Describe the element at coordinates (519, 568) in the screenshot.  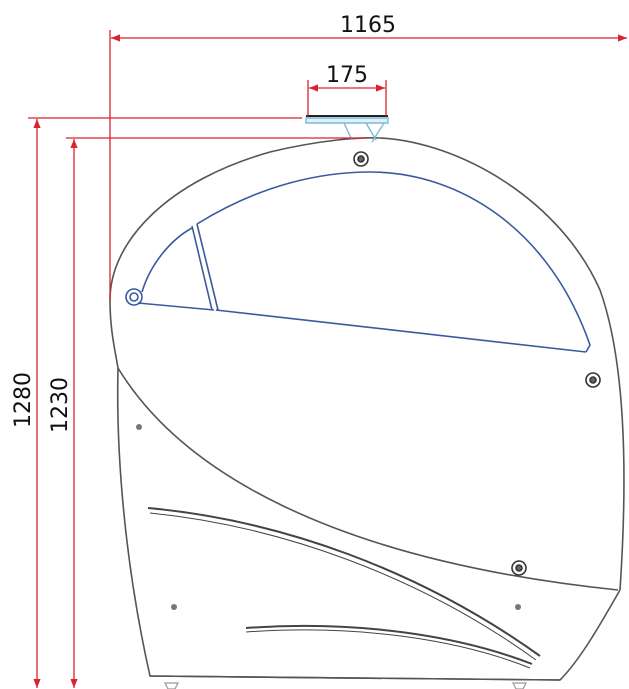
I see `bolt-lower` at that location.